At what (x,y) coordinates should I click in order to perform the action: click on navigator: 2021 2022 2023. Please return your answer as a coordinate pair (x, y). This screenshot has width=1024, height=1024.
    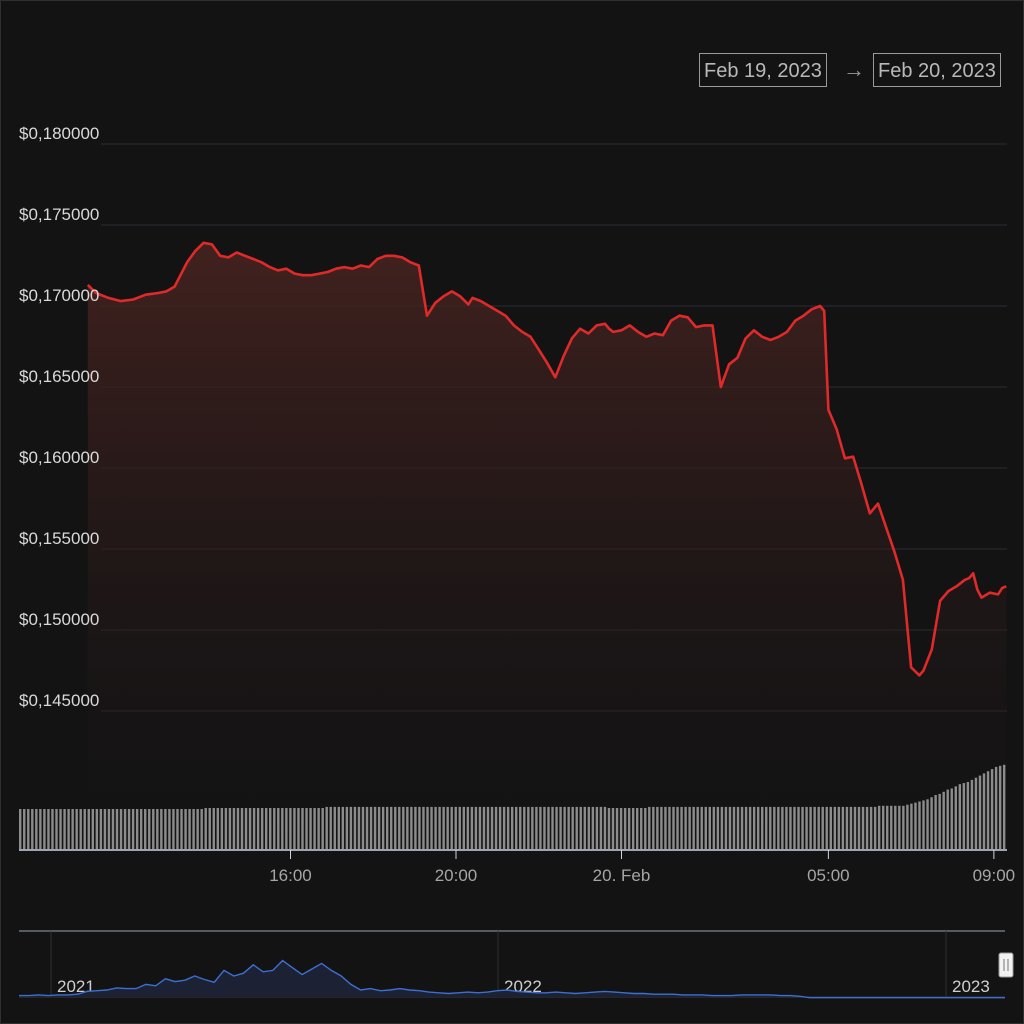
    Looking at the image, I should click on (516, 964).